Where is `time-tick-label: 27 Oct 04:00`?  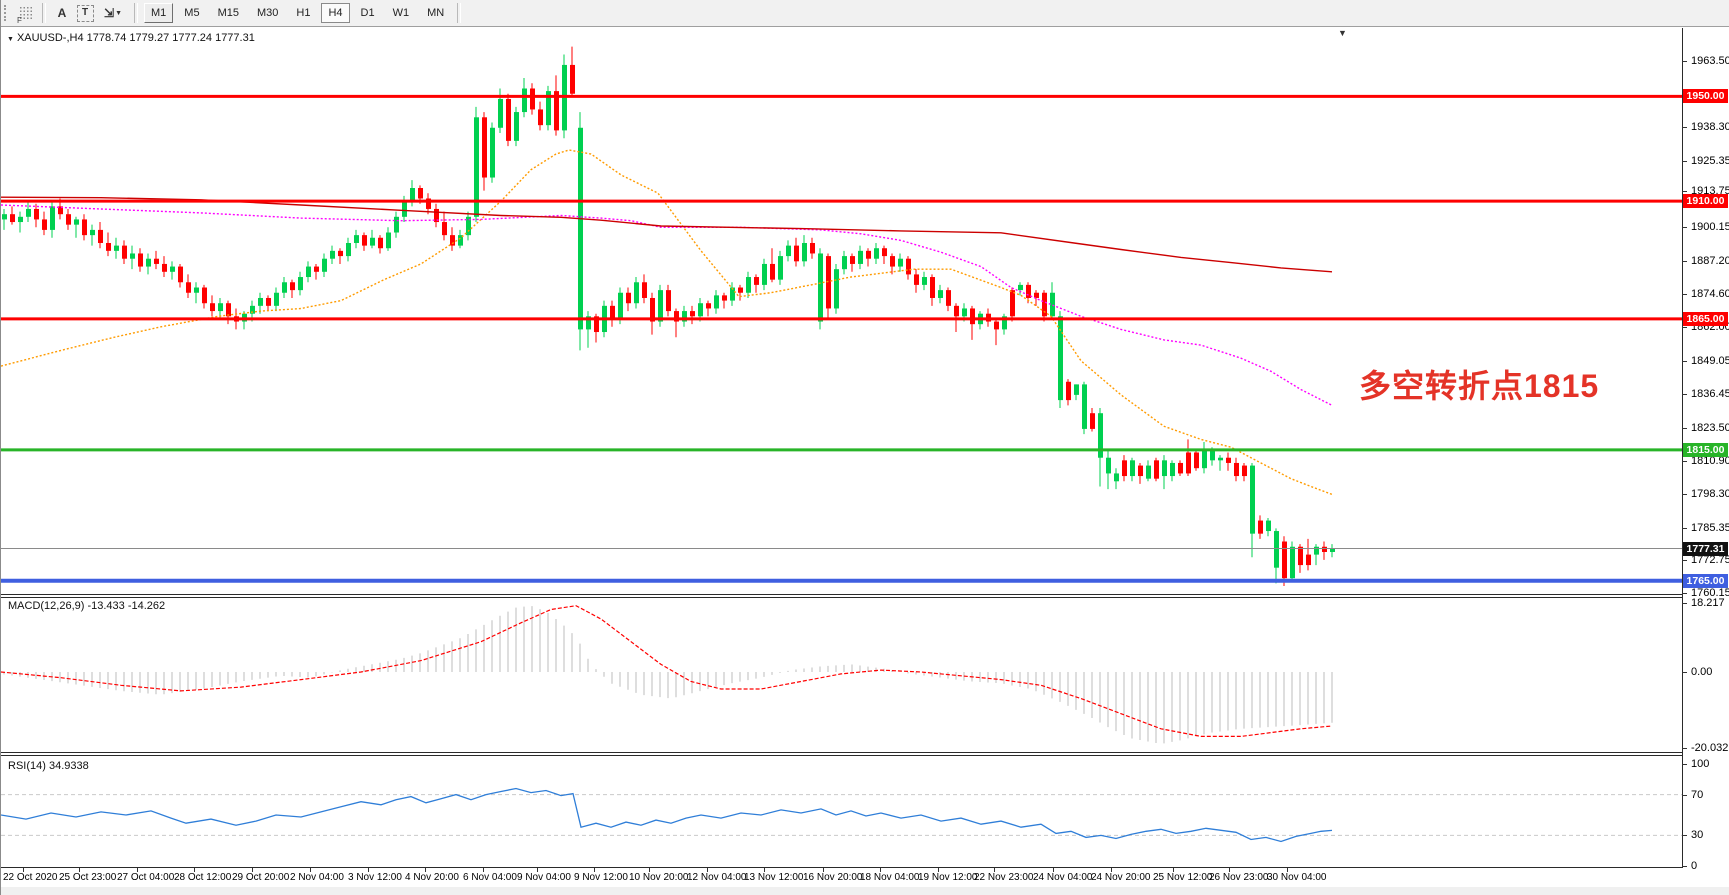 time-tick-label: 27 Oct 04:00 is located at coordinates (146, 877).